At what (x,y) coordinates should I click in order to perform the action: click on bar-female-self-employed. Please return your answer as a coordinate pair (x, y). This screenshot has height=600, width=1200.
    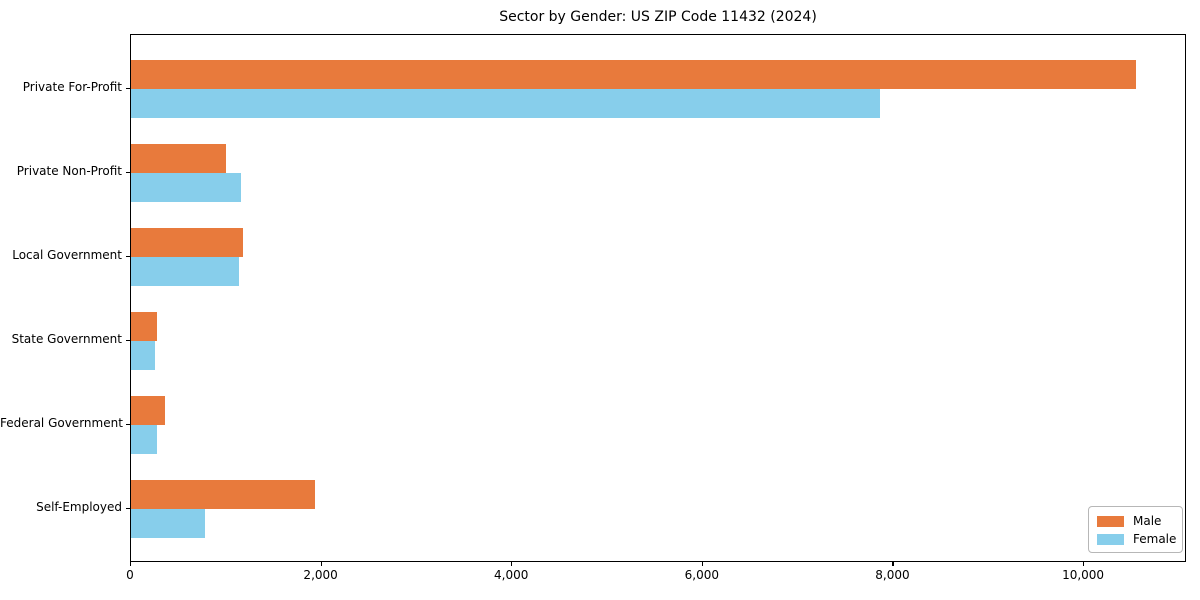
    Looking at the image, I should click on (168, 523).